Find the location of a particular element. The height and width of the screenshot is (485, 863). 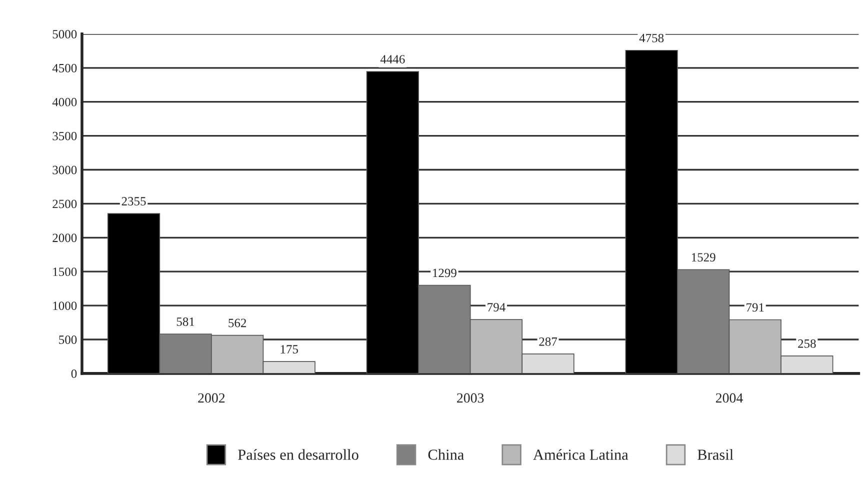

data-label: 258 is located at coordinates (807, 343).